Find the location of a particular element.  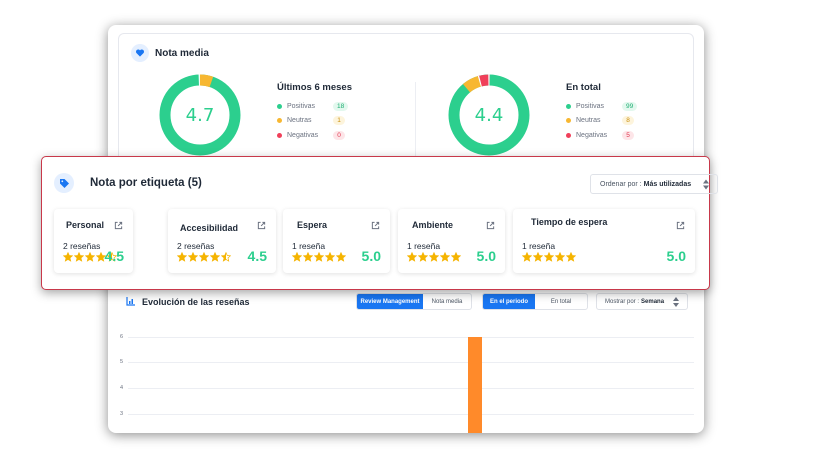

tag-card-ambiente: Ambiente 1 reseña 5.0 is located at coordinates (451, 241).